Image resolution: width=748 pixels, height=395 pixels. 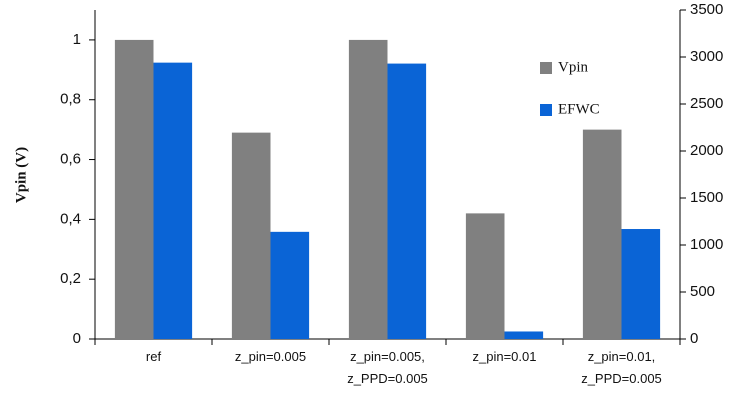 I want to click on y-tick-label: 0,6, so click(x=70, y=159).